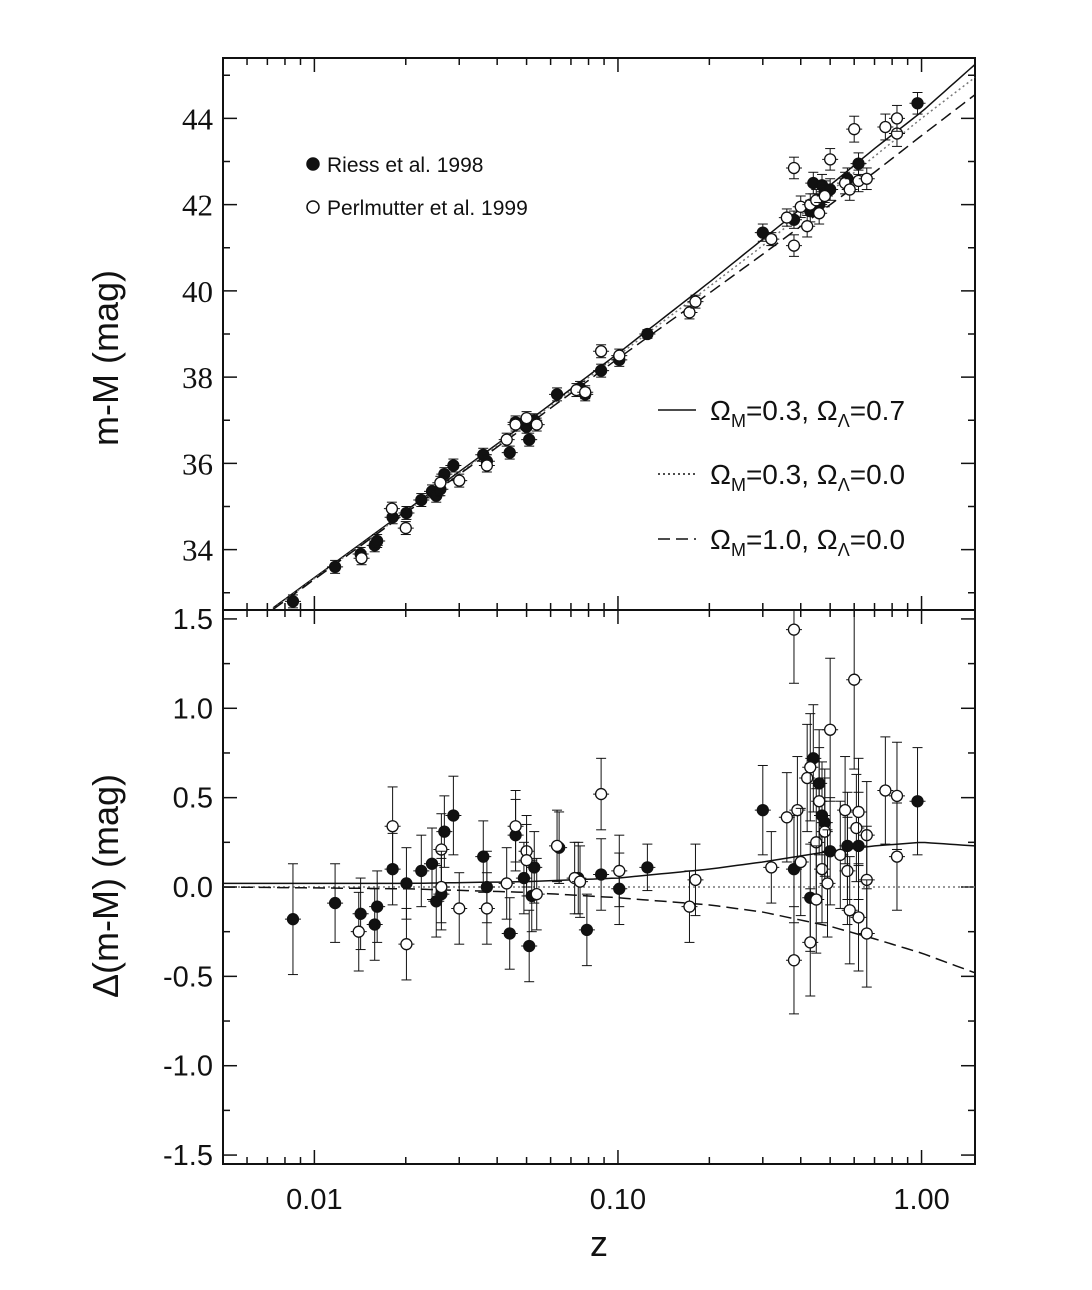 This screenshot has width=1092, height=1290. I want to click on bottom-y-tick-label: -0.5, so click(188, 977).